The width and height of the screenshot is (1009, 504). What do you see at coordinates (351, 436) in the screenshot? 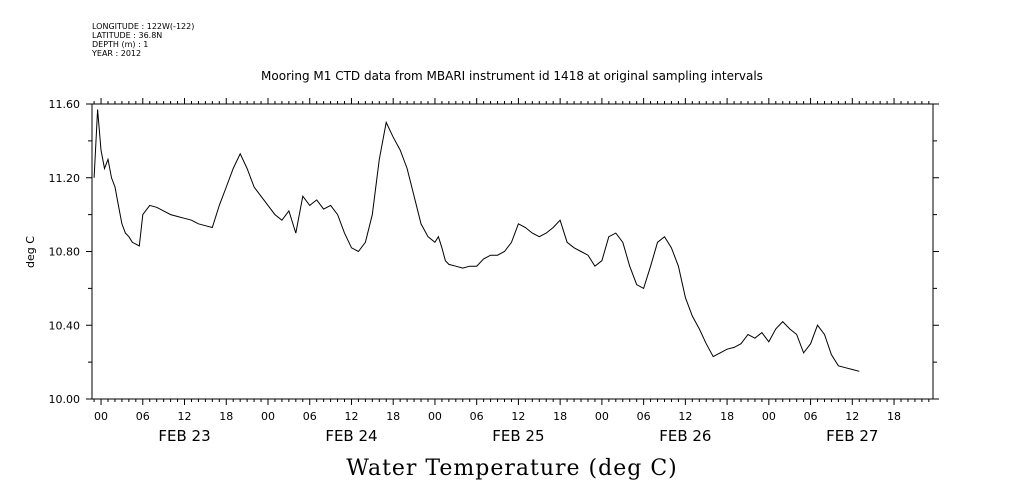
I see `date-label: FEB 24` at bounding box center [351, 436].